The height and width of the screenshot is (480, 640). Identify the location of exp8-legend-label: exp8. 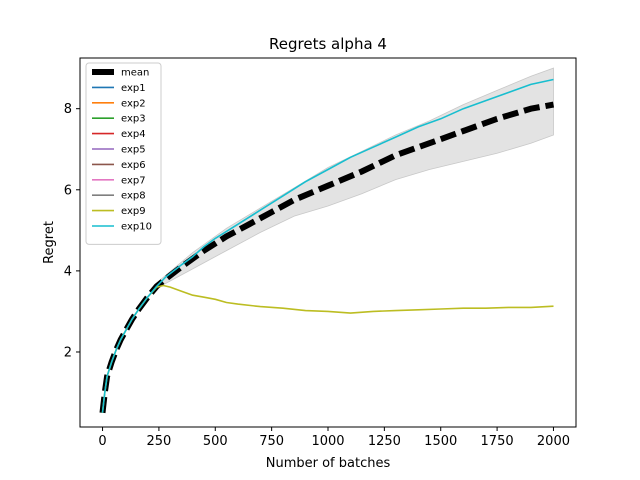
(133, 196).